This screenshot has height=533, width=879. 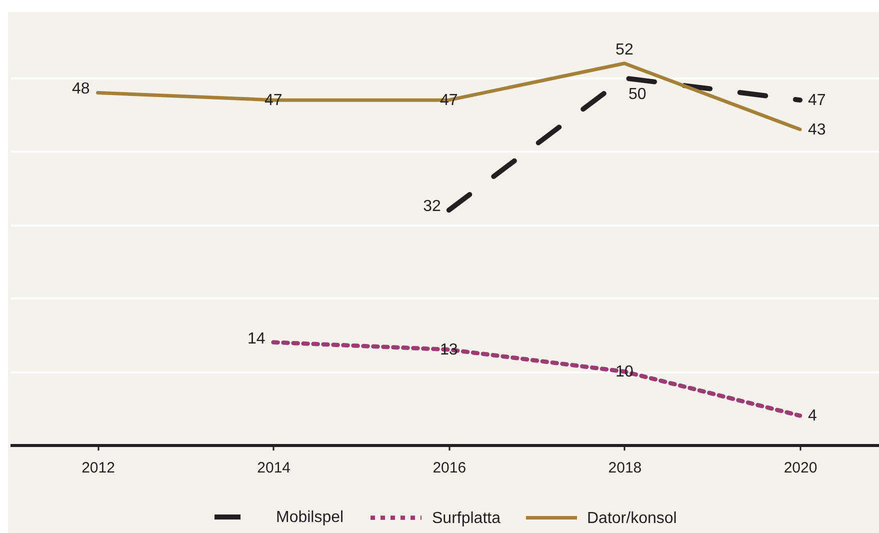 I want to click on data-label: 50, so click(x=637, y=95).